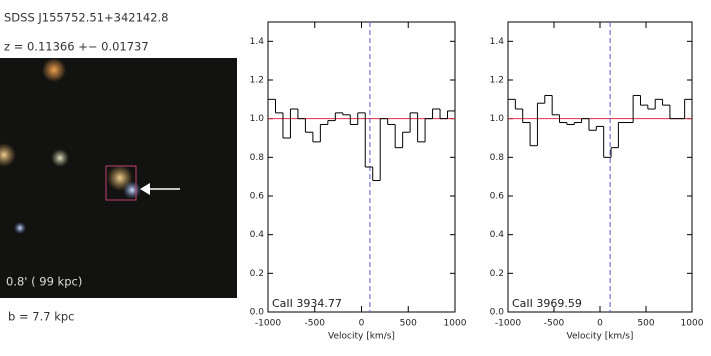 This screenshot has height=356, width=711. Describe the element at coordinates (44, 282) in the screenshot. I see `scale-label: 0.8' ( 99 kpc)` at that location.